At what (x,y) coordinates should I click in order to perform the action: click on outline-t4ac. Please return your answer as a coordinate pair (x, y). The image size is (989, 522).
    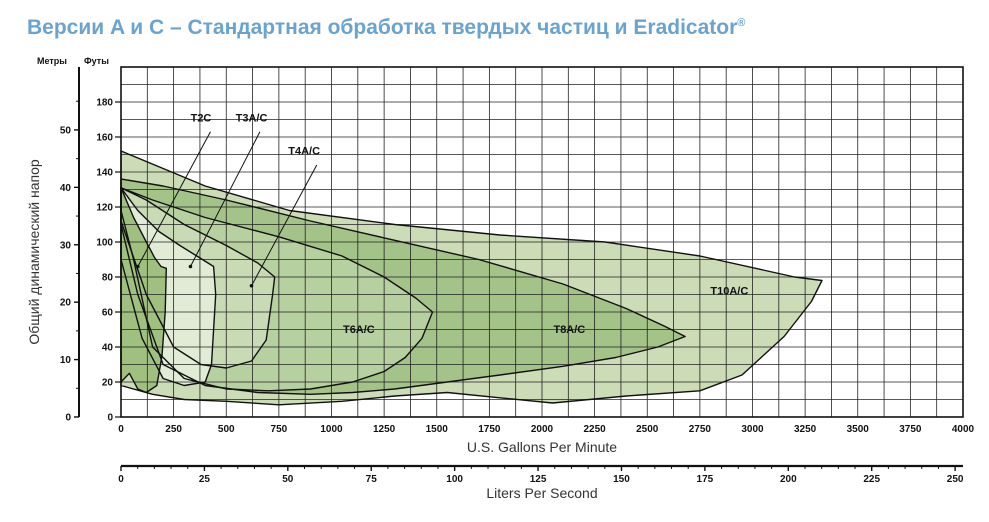
    Looking at the image, I should click on (198, 278).